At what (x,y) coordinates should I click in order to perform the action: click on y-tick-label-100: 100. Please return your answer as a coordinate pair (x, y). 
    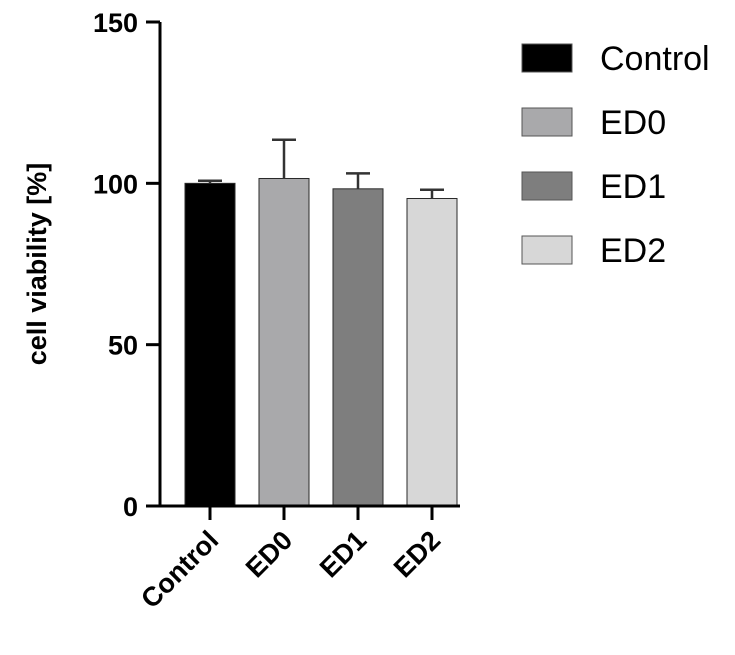
    Looking at the image, I should click on (115, 184).